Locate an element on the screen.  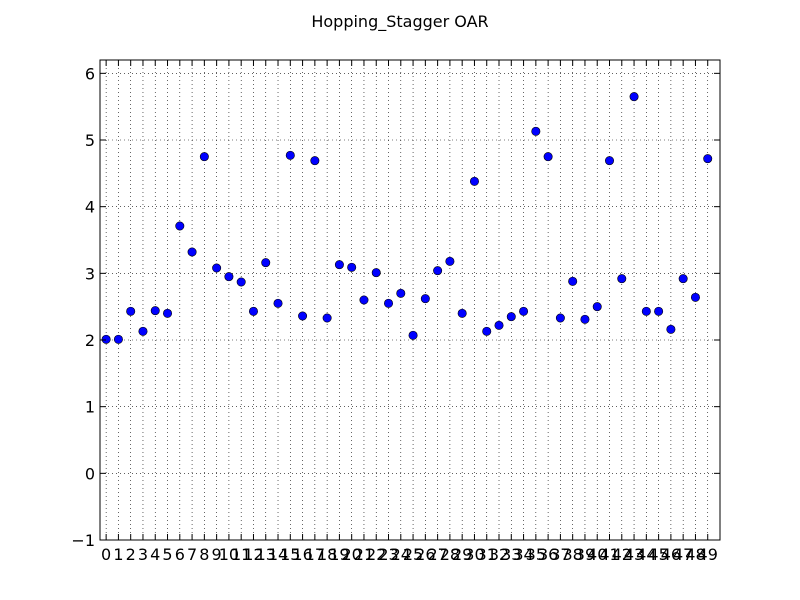
x-tick-label: 24 is located at coordinates (401, 554).